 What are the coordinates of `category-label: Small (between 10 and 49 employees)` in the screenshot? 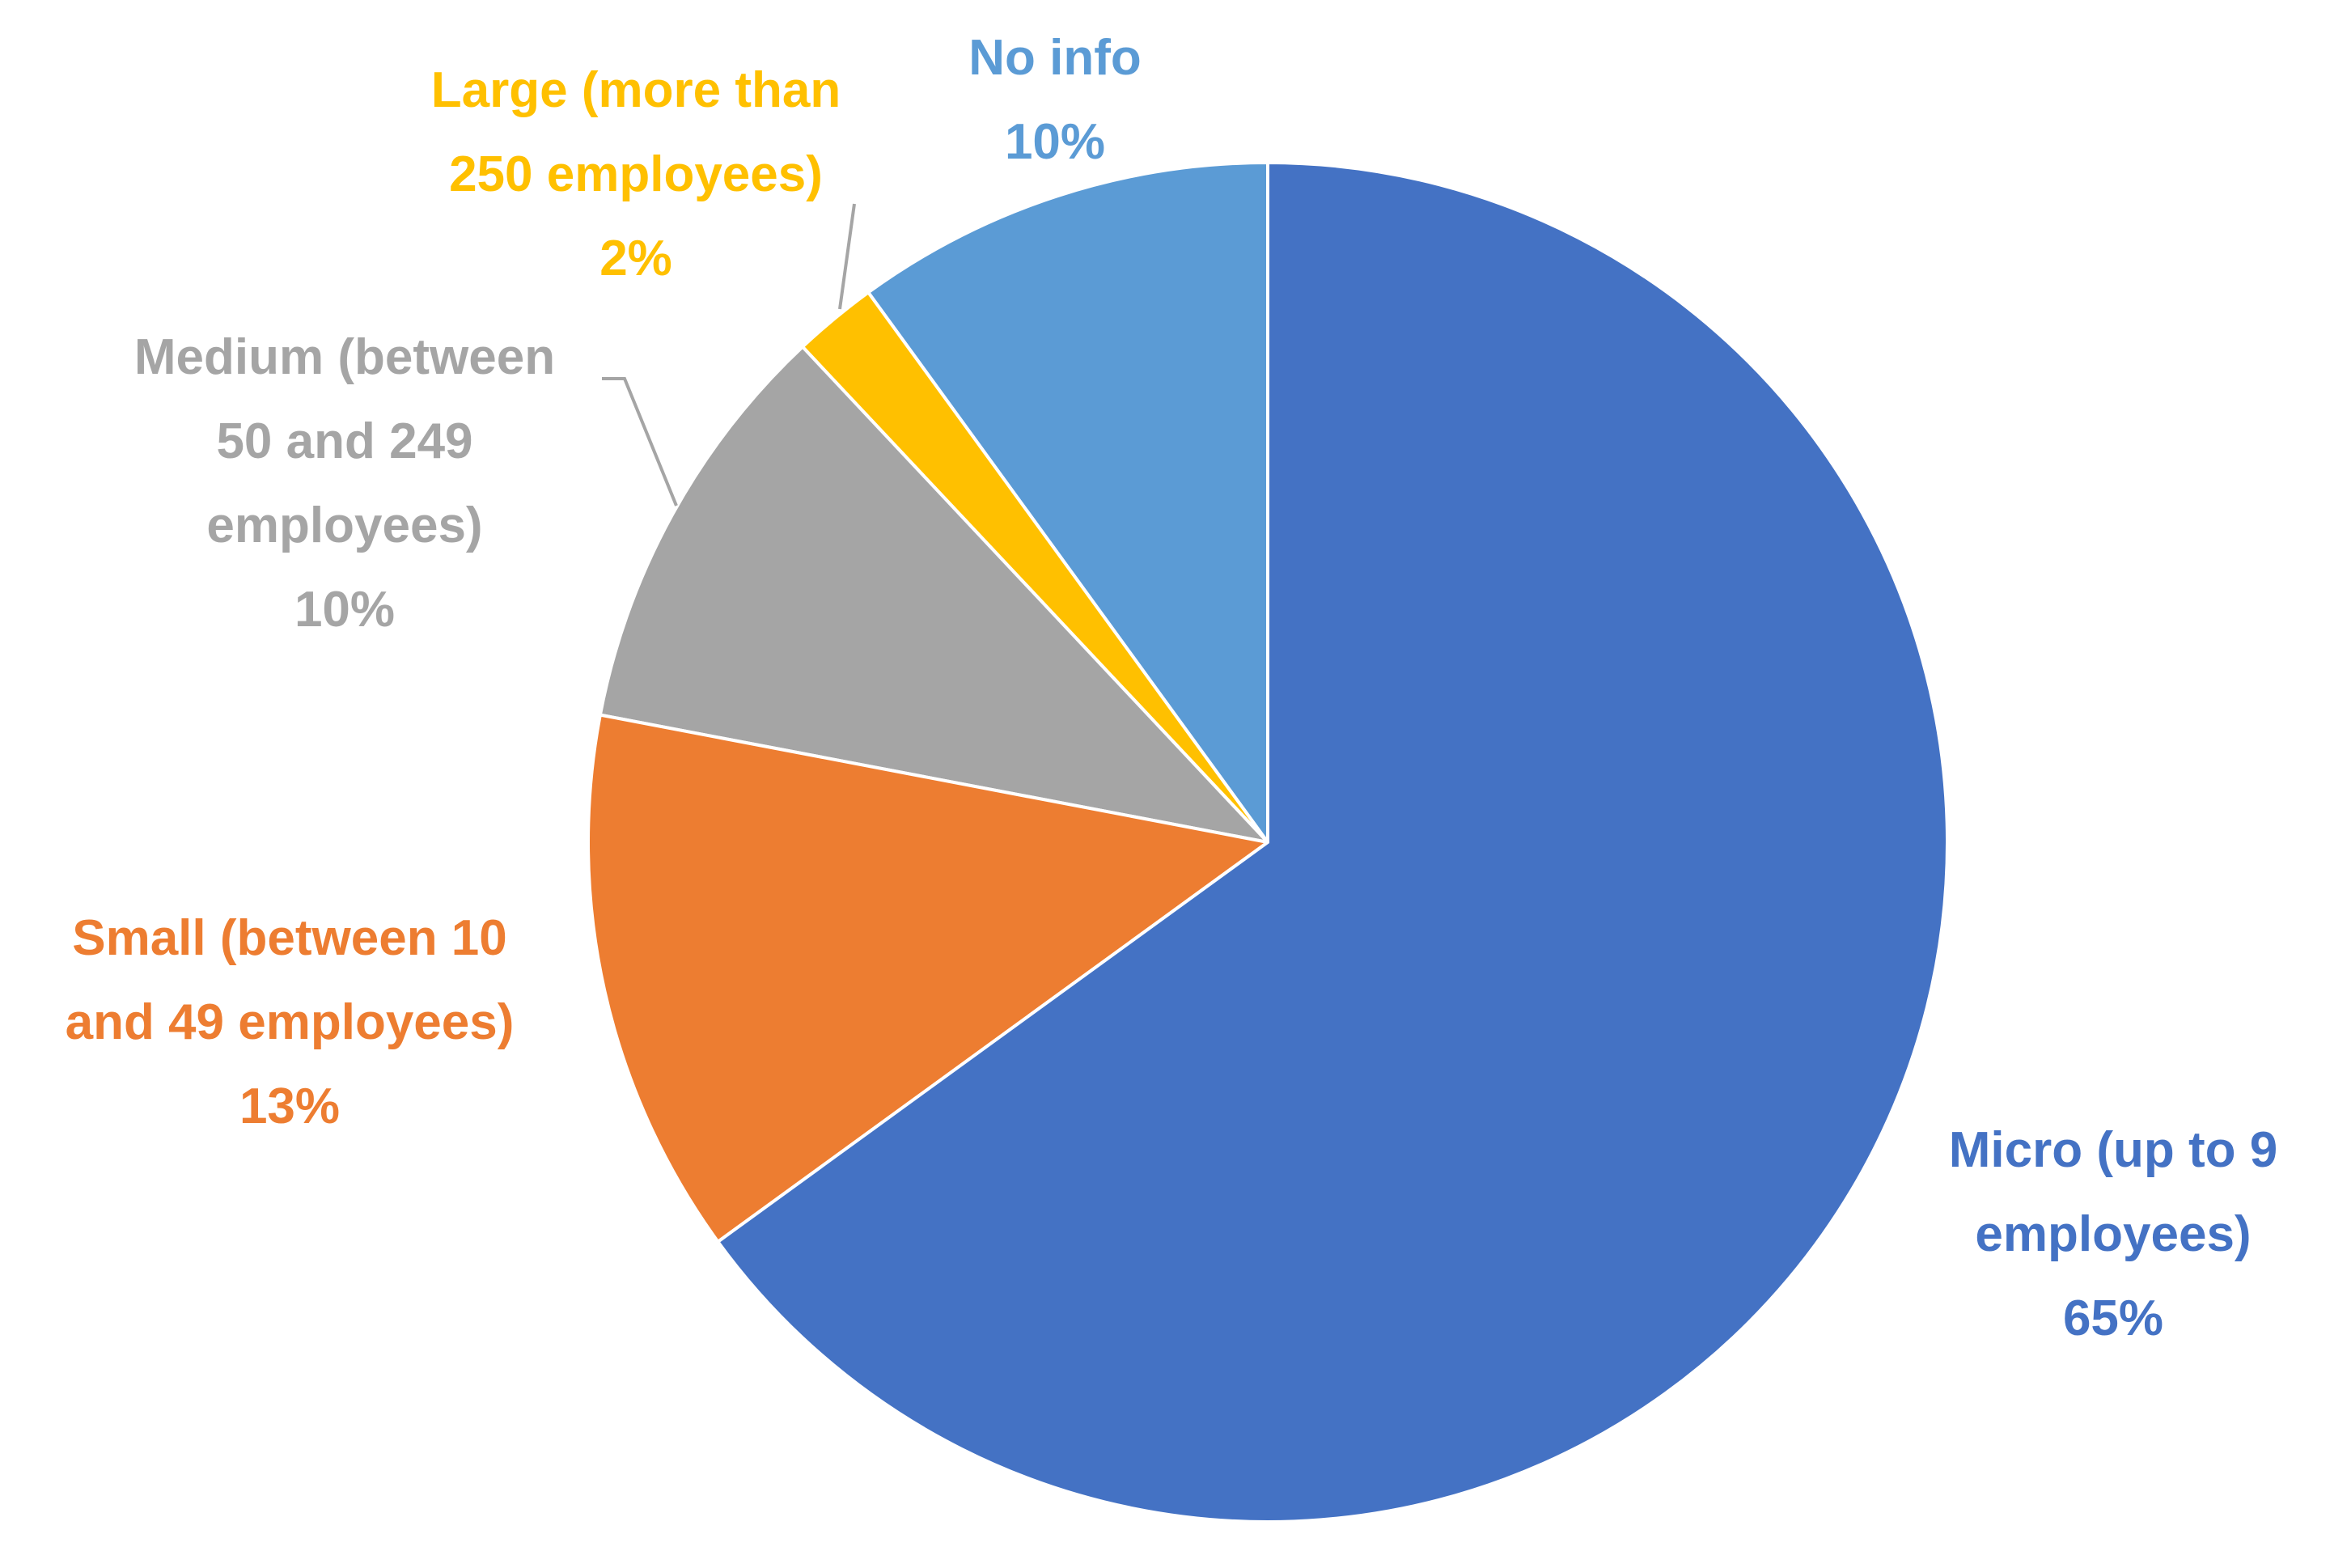 It's located at (290, 980).